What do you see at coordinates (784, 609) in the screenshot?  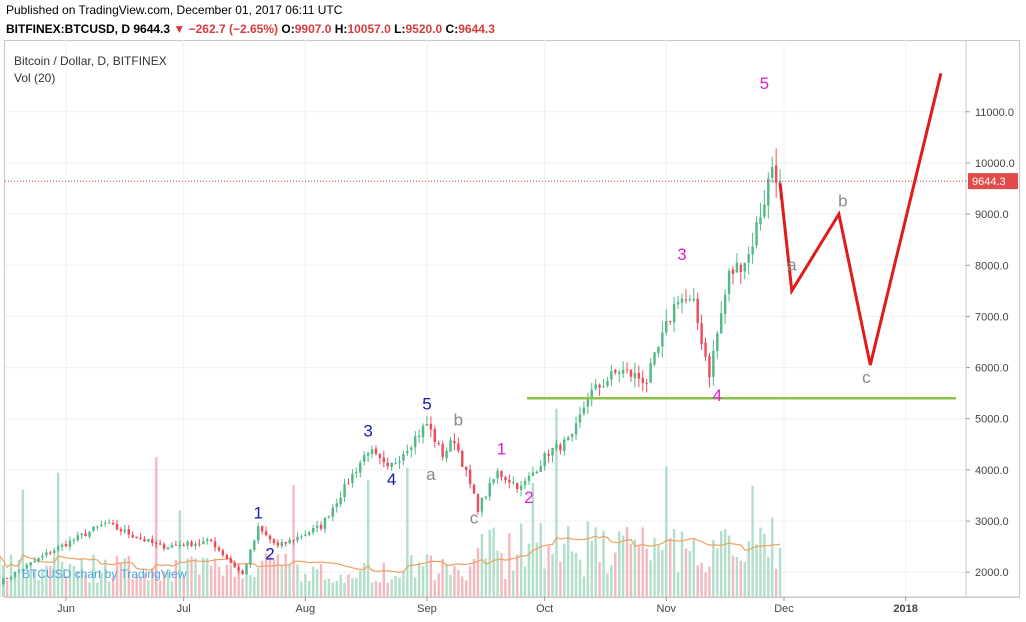 I see `x-tick-label: Dec` at bounding box center [784, 609].